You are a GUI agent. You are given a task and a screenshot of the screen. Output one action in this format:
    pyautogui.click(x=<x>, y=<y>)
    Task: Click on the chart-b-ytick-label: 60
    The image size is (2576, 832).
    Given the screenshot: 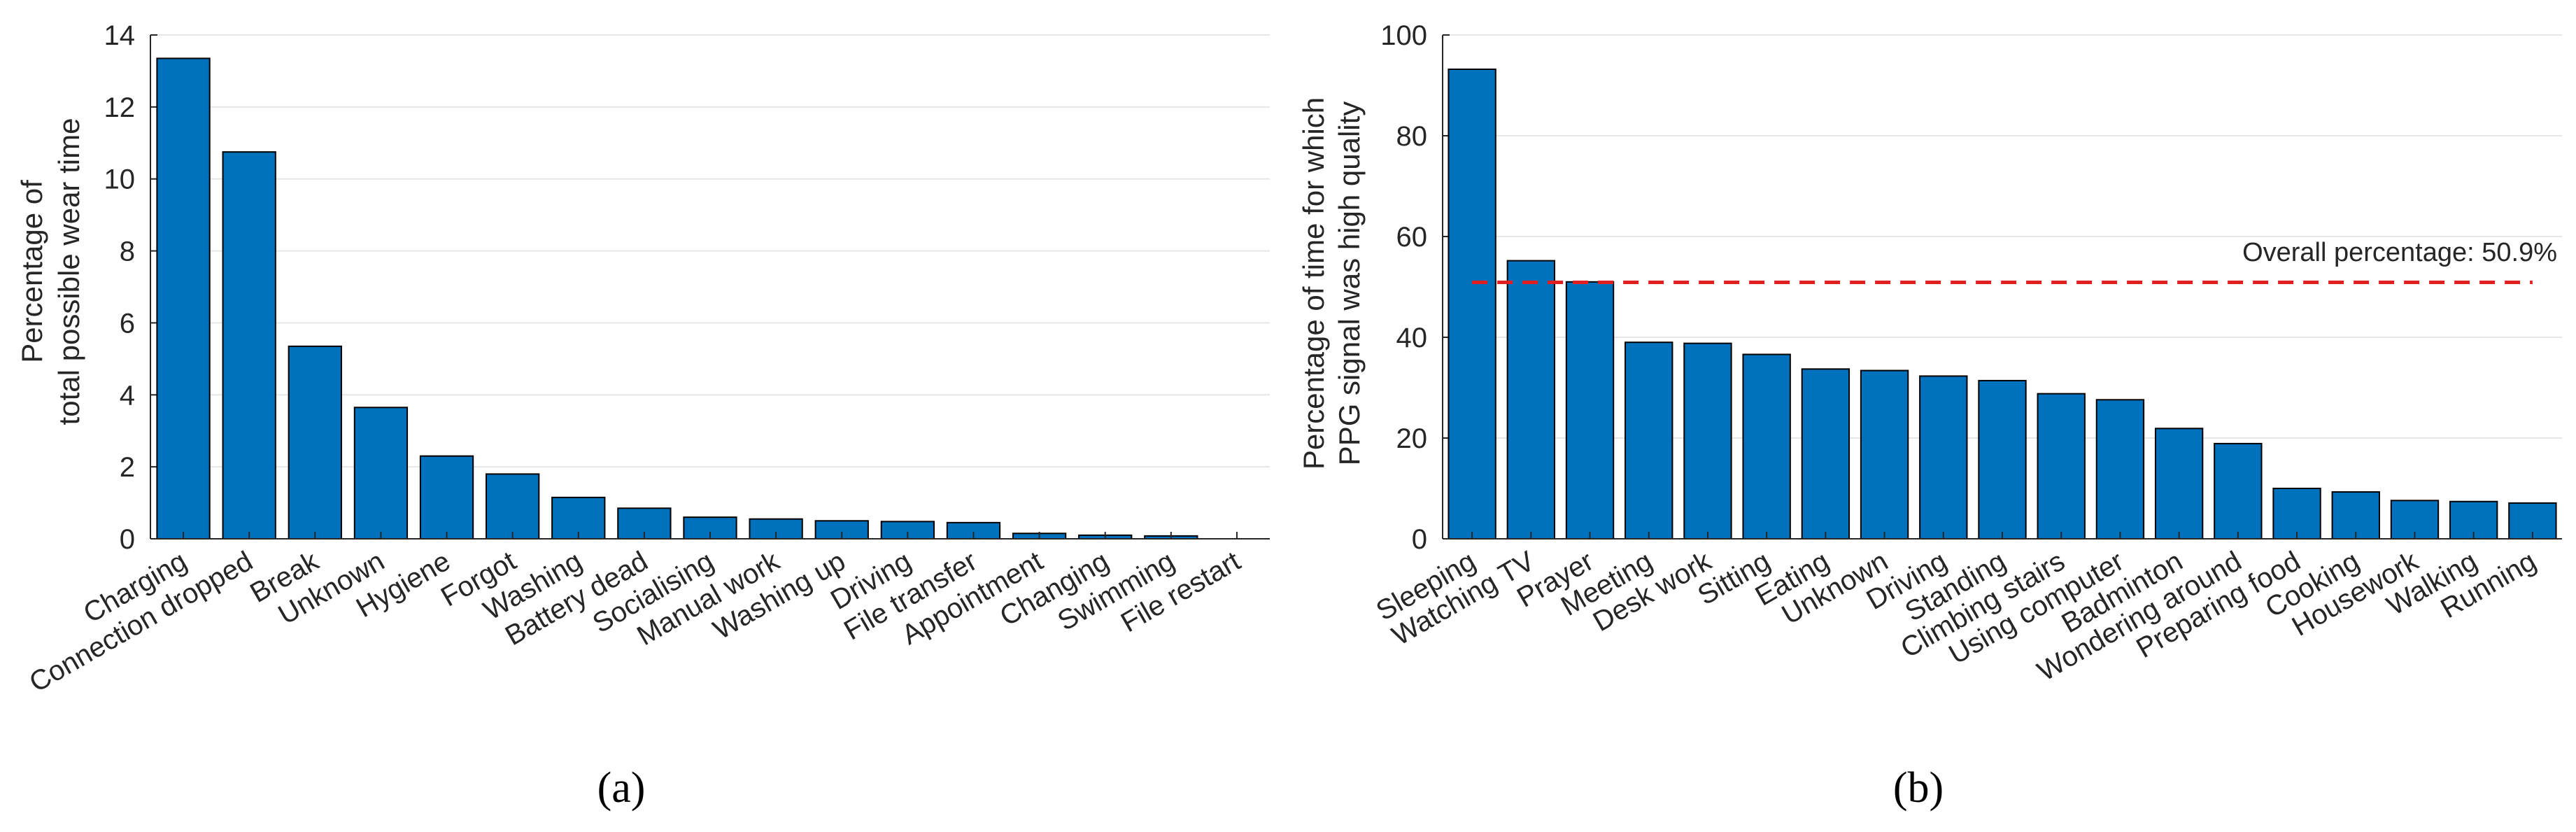 What is the action you would take?
    pyautogui.click(x=1412, y=238)
    